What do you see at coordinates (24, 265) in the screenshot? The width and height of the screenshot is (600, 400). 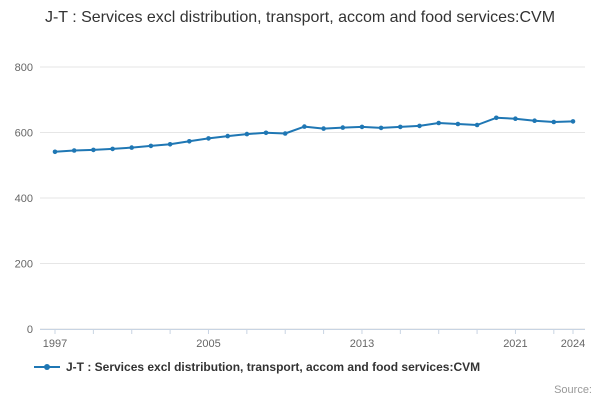 I see `svg-text: 200` at bounding box center [24, 265].